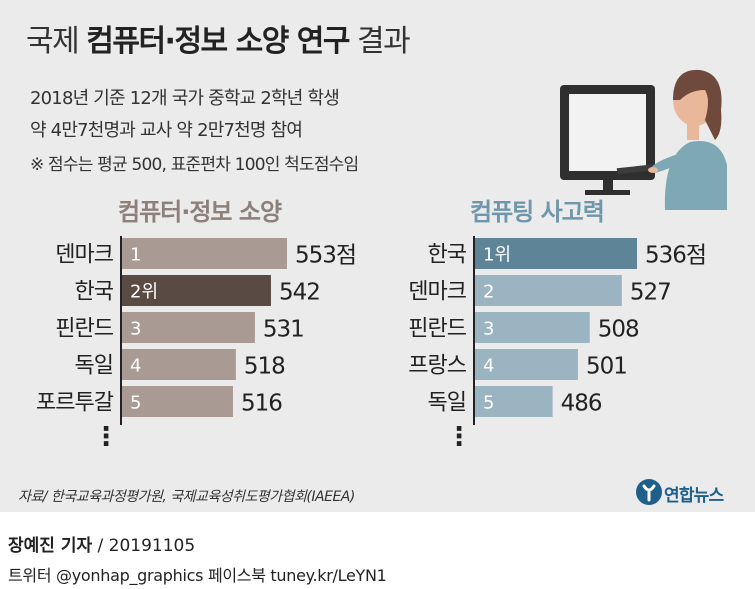  Describe the element at coordinates (650, 293) in the screenshot. I see `chart-2-value-label: 527` at that location.